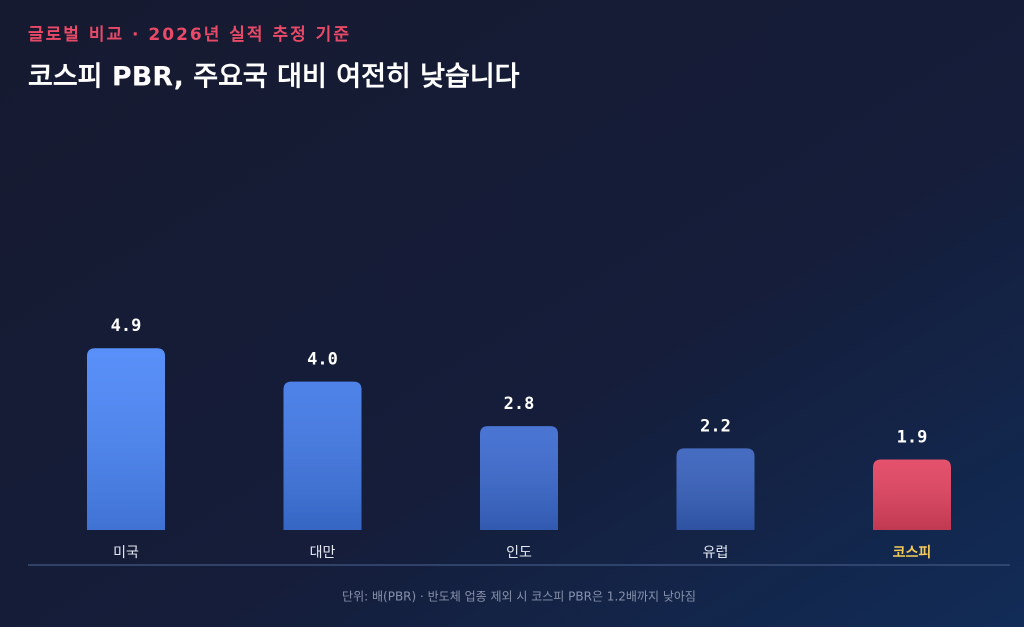  I want to click on x-tick-label: 유럽, so click(716, 553).